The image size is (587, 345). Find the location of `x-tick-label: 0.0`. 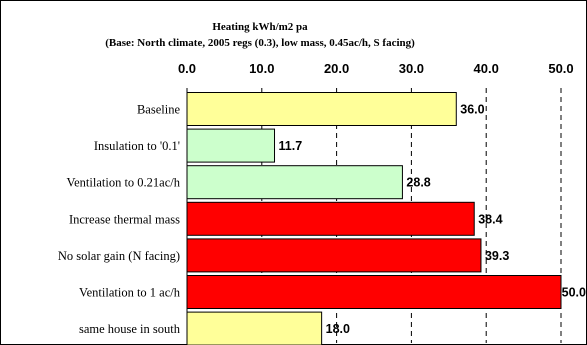

x-tick-label: 0.0 is located at coordinates (187, 68).